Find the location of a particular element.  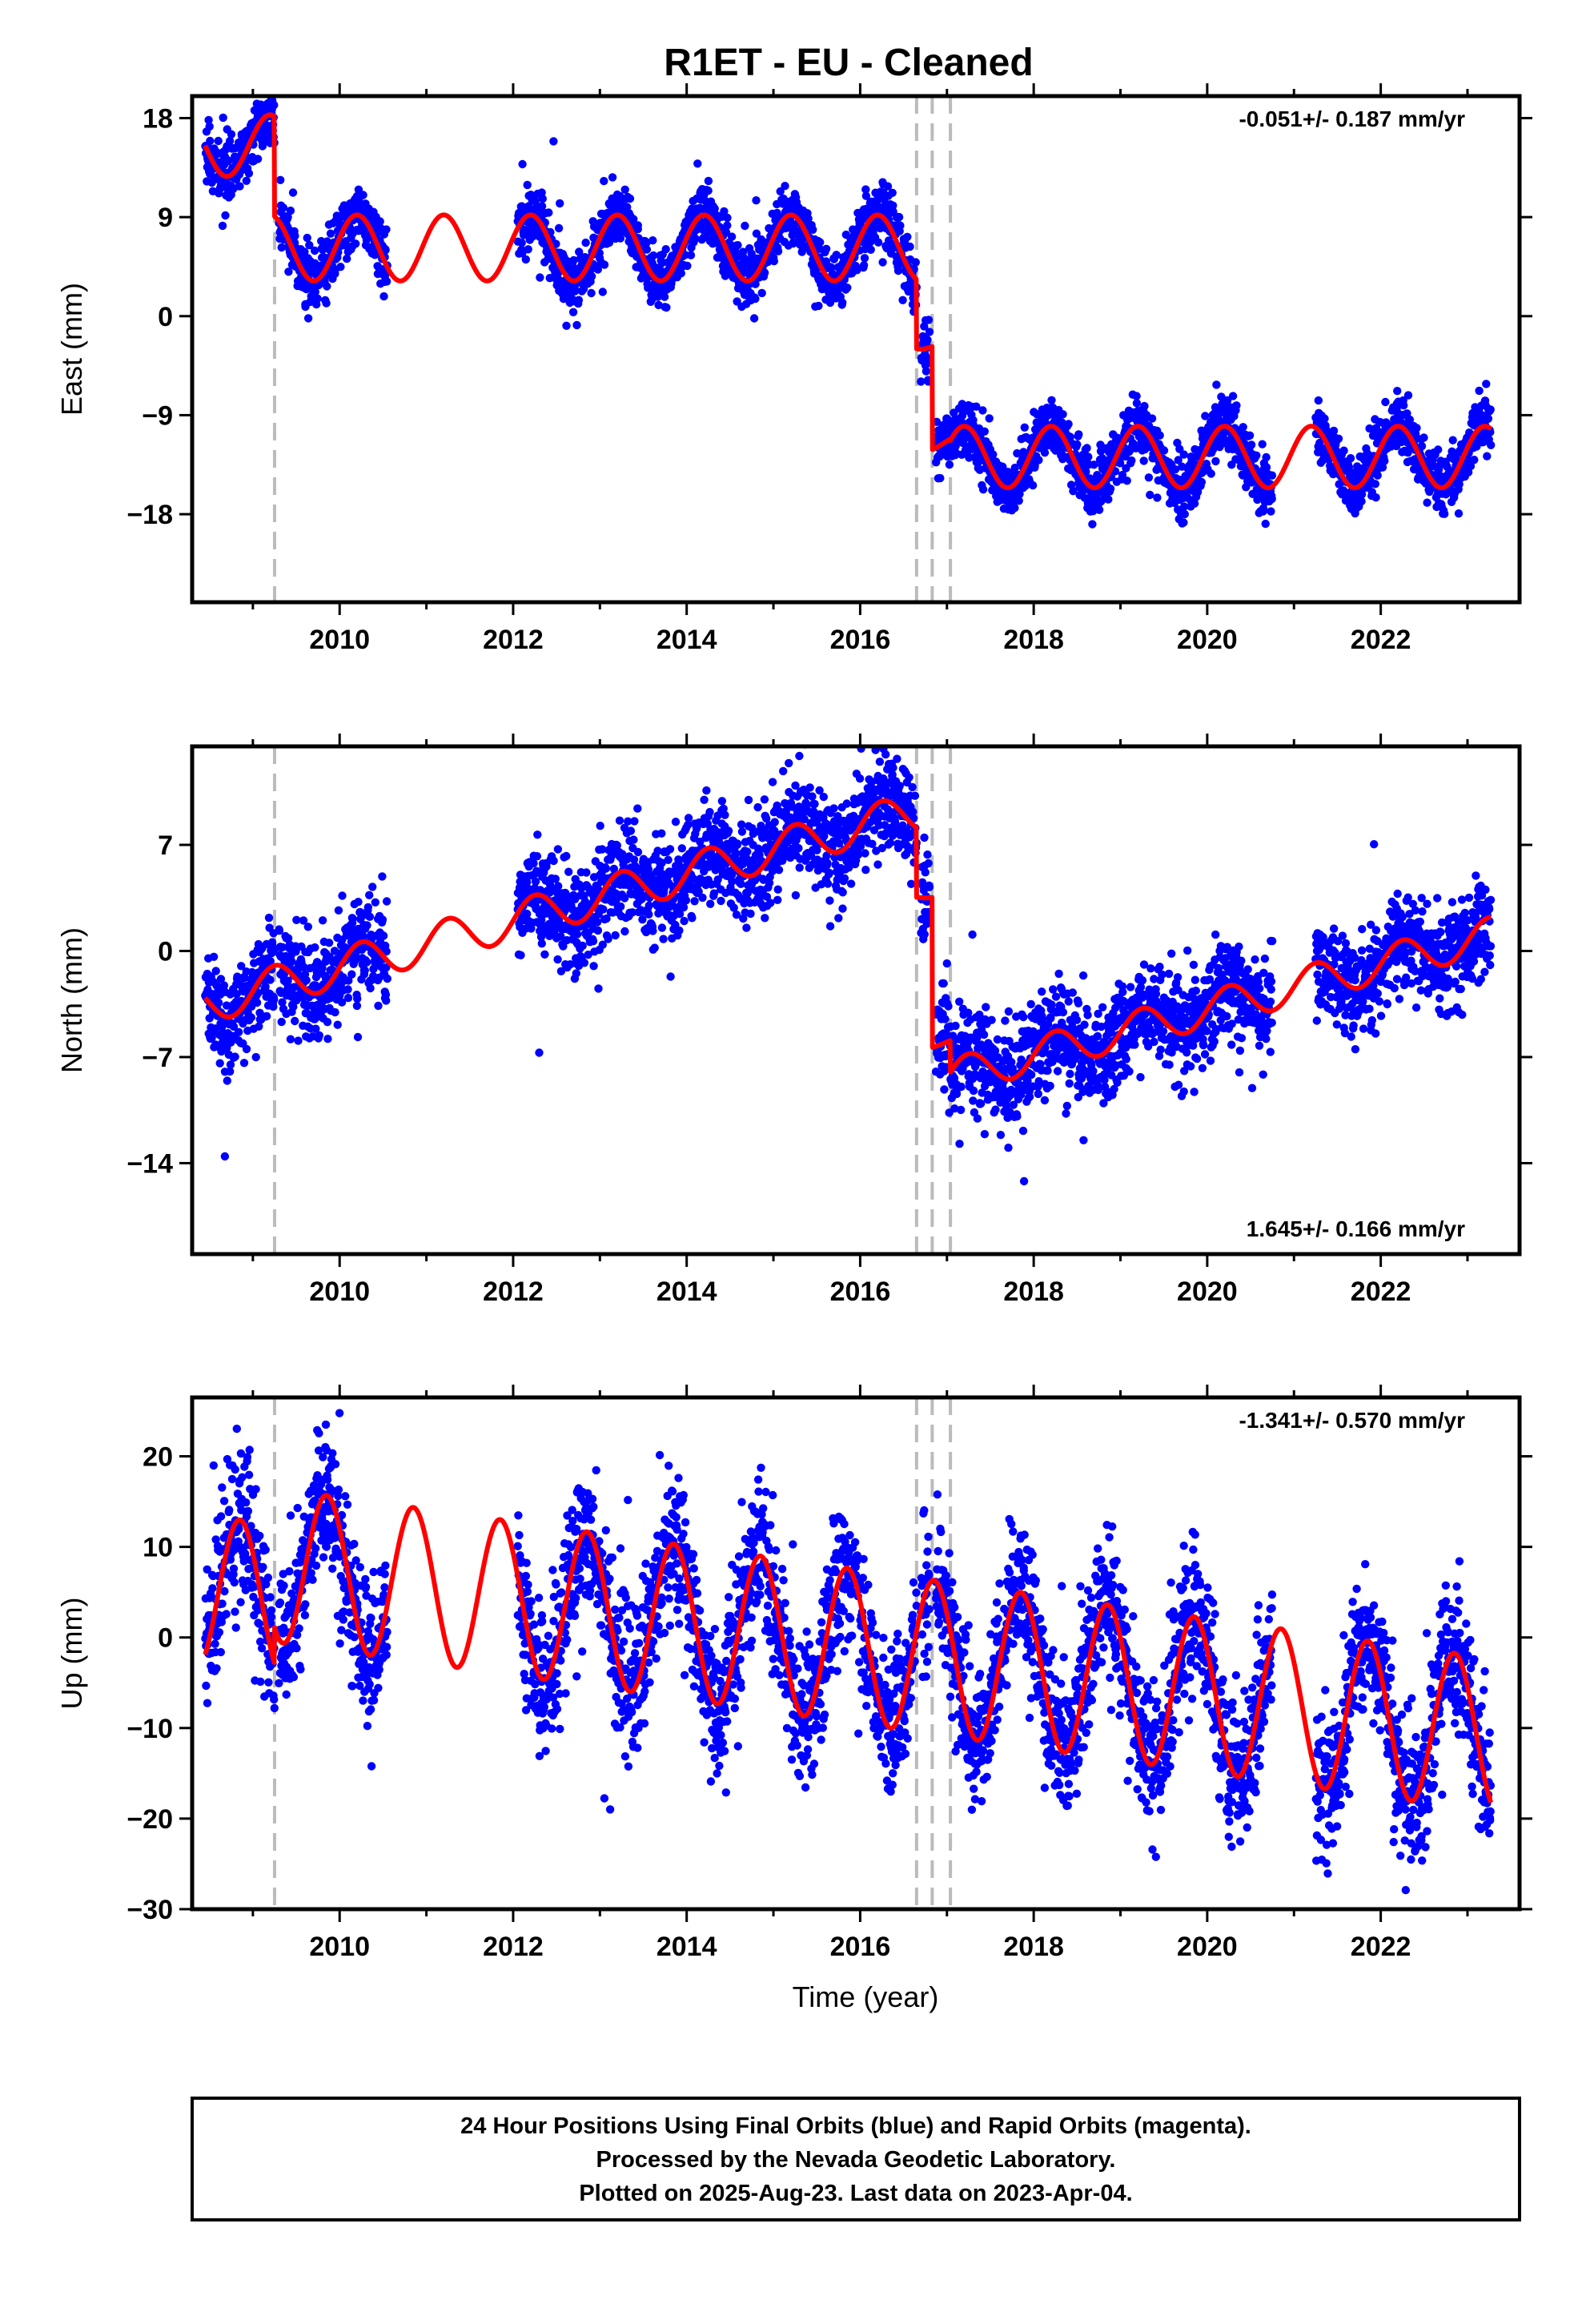

east-y-tick-label: 9 is located at coordinates (165, 218).